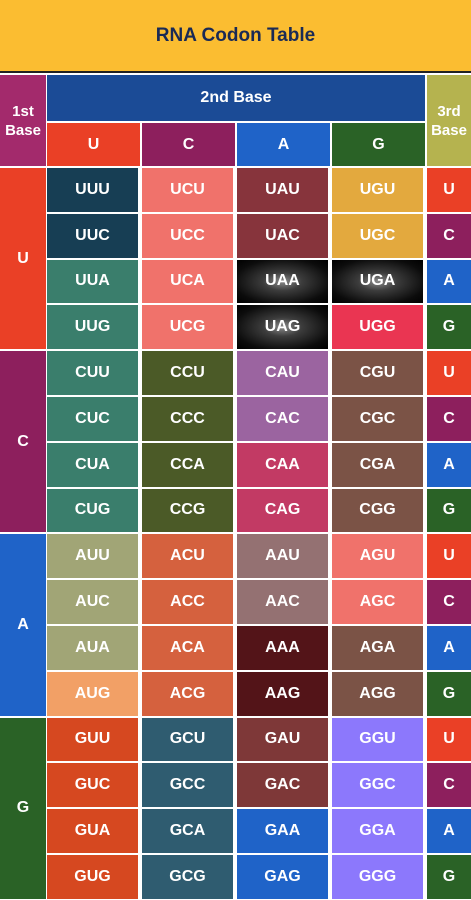  Describe the element at coordinates (187, 464) in the screenshot. I see `codon-cca: CCA` at that location.